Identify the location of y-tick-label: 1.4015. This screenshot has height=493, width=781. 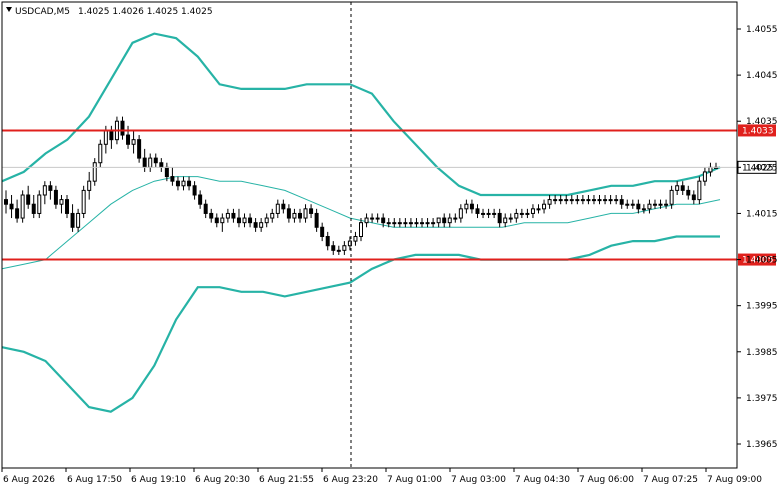
(762, 214).